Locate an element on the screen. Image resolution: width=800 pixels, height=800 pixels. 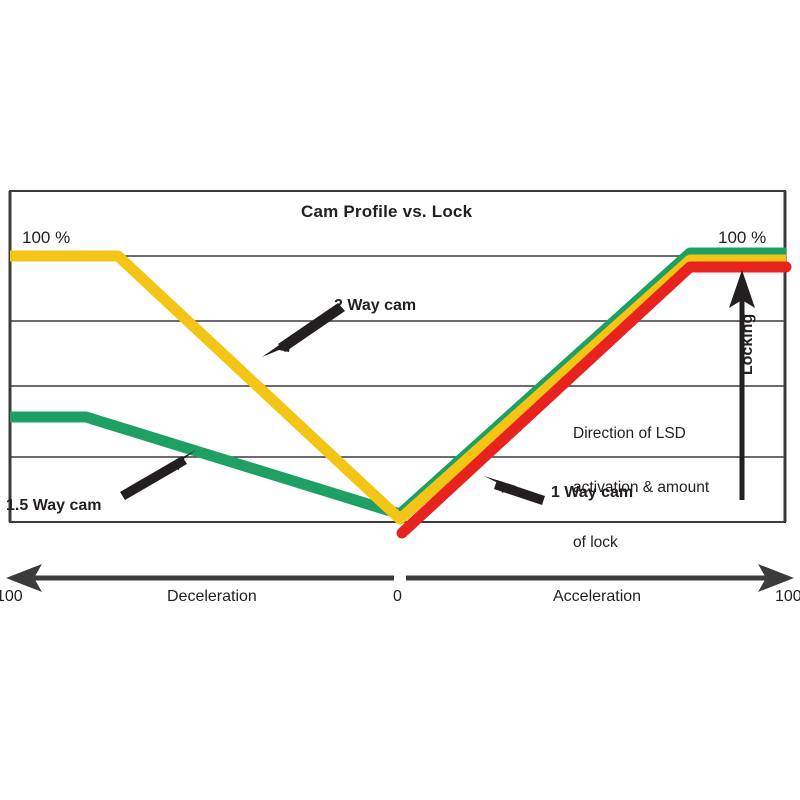
annotation-1-5-way-cam: 1.5 Way cam is located at coordinates (54, 505).